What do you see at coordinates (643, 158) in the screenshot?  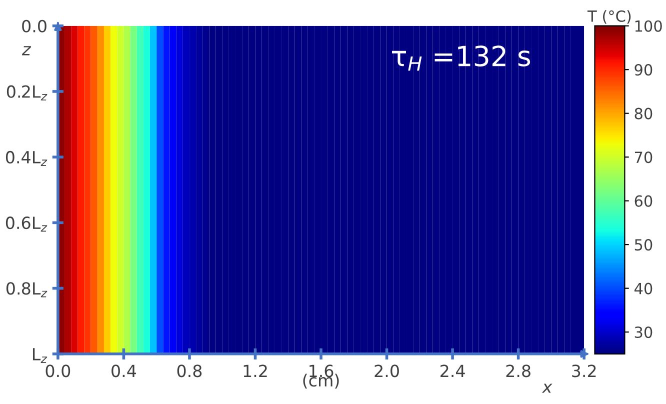 I see `color-bar-label: 70` at bounding box center [643, 158].